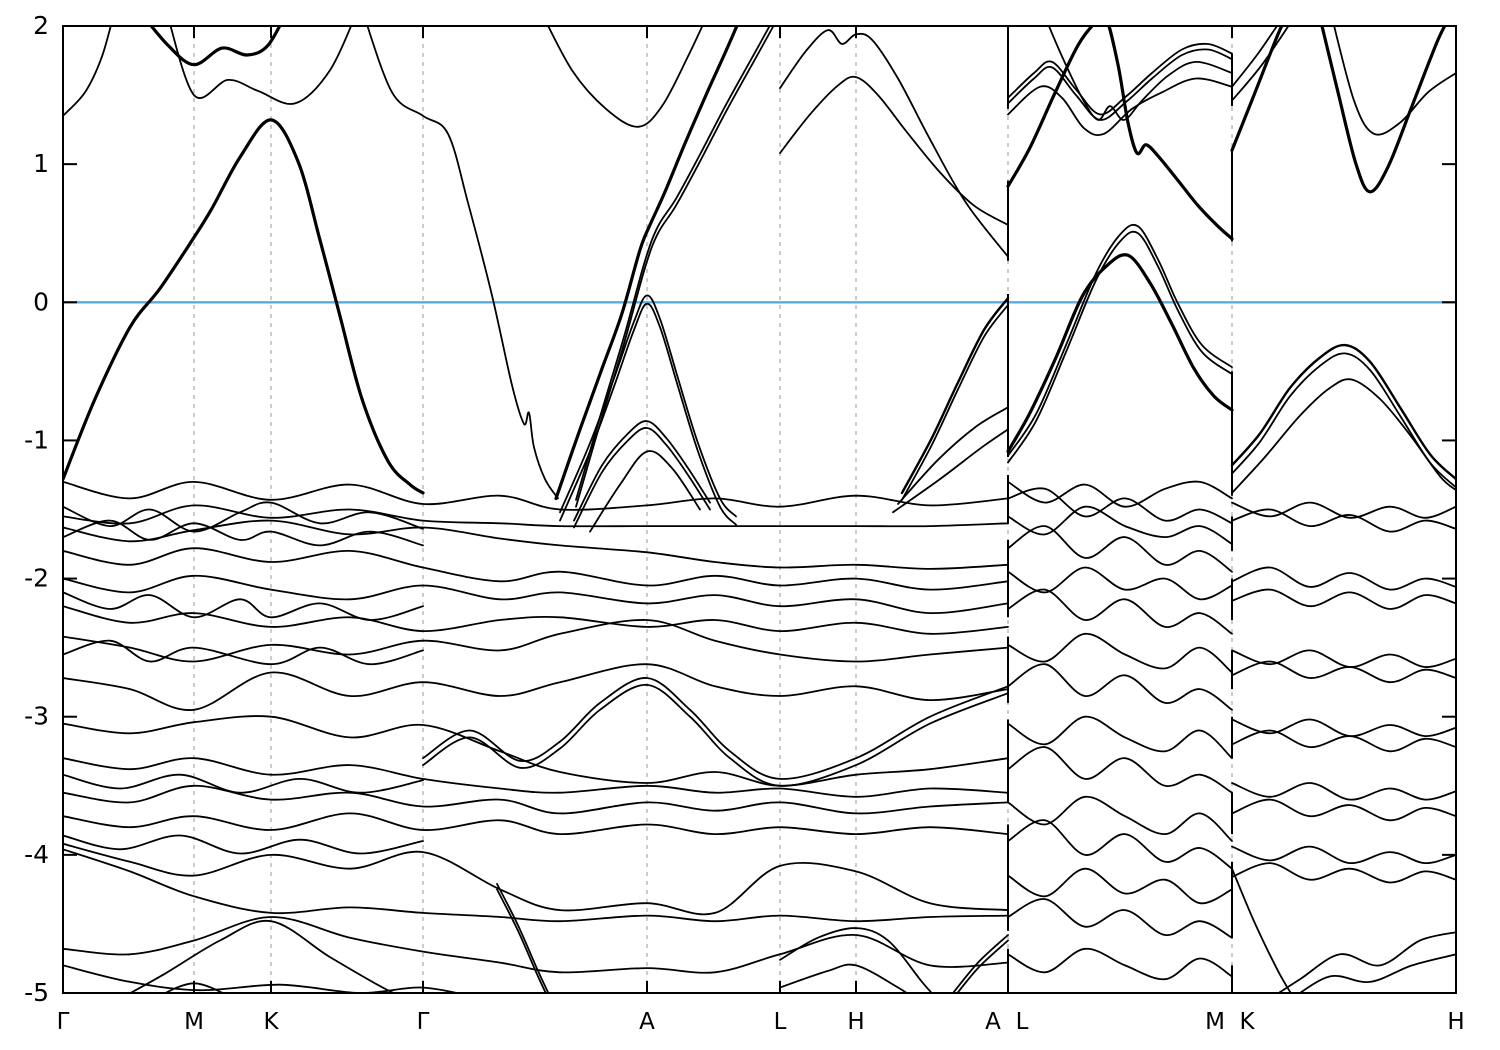 Image resolution: width=1500 pixels, height=1050 pixels. What do you see at coordinates (36, 854) in the screenshot?
I see `y-tick-label: -4` at bounding box center [36, 854].